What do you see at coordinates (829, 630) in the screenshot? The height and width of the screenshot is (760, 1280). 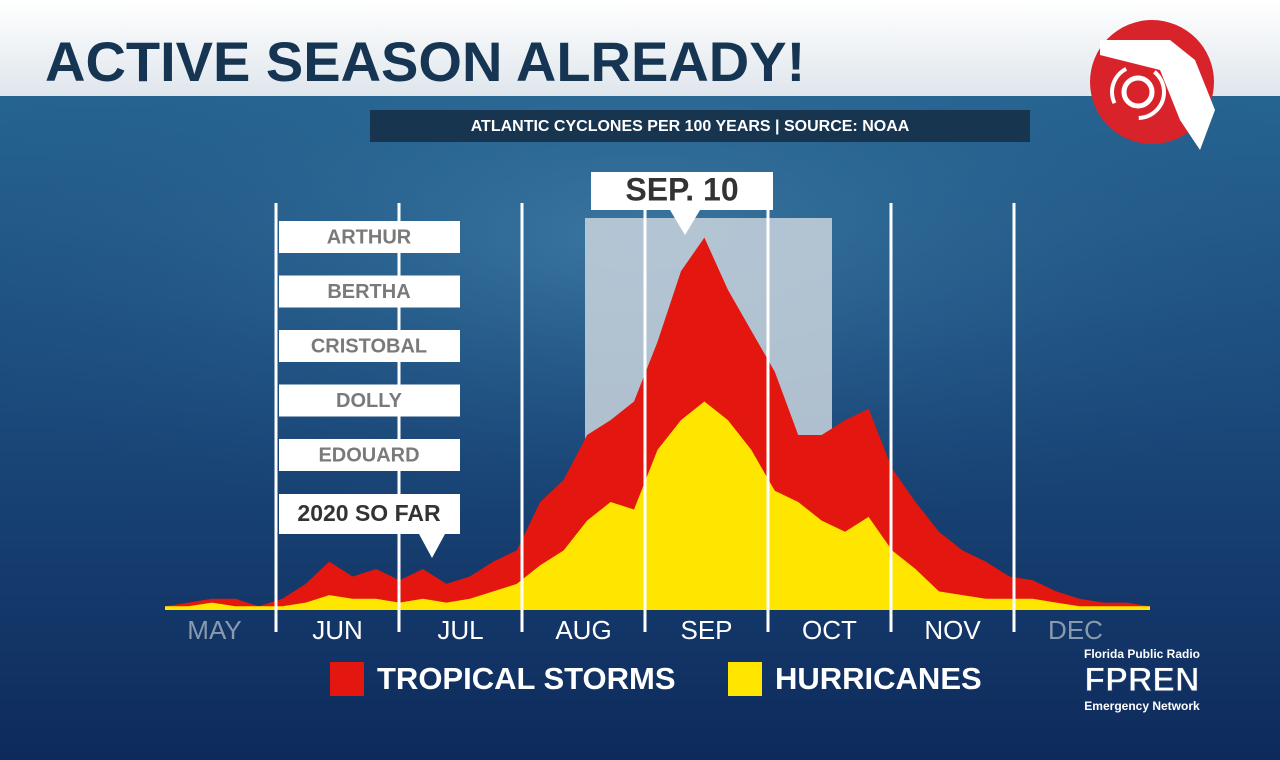 I see `month-label: OCT` at bounding box center [829, 630].